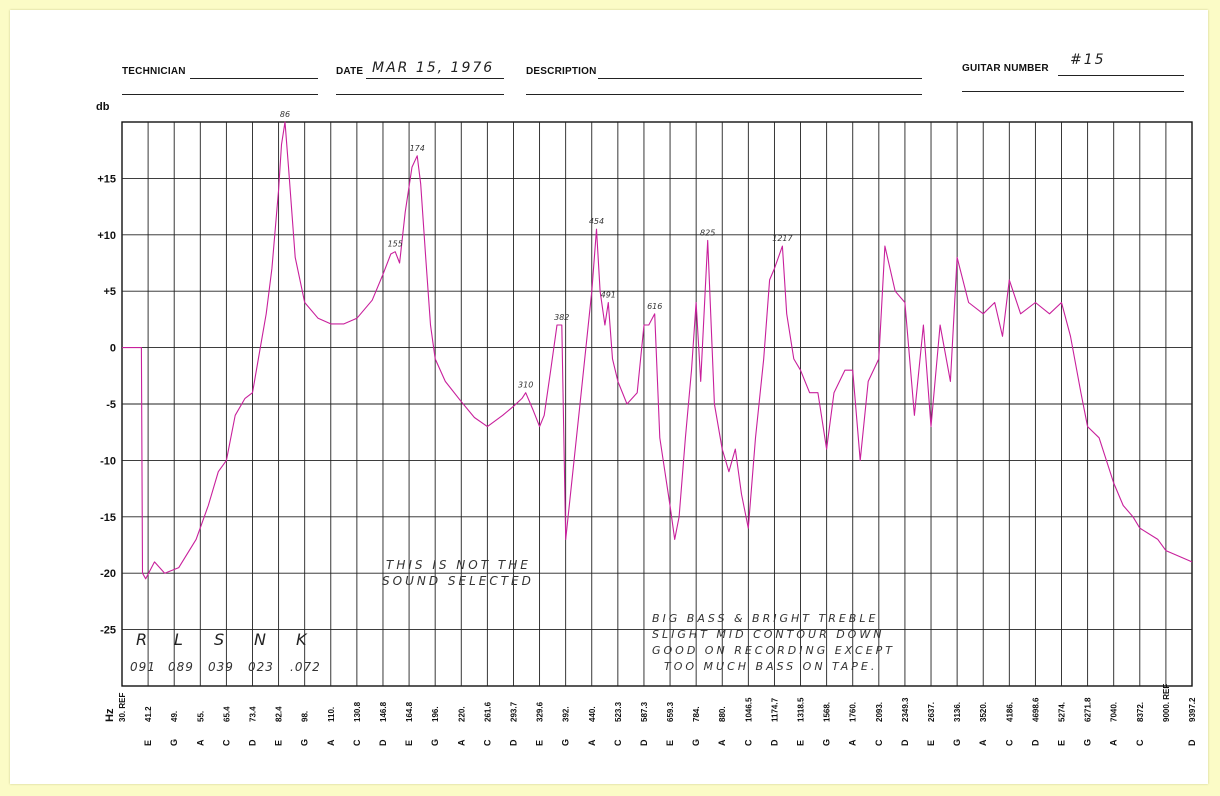 The image size is (1220, 796). I want to click on x-tick-frequency: 4698.6, so click(1035, 709).